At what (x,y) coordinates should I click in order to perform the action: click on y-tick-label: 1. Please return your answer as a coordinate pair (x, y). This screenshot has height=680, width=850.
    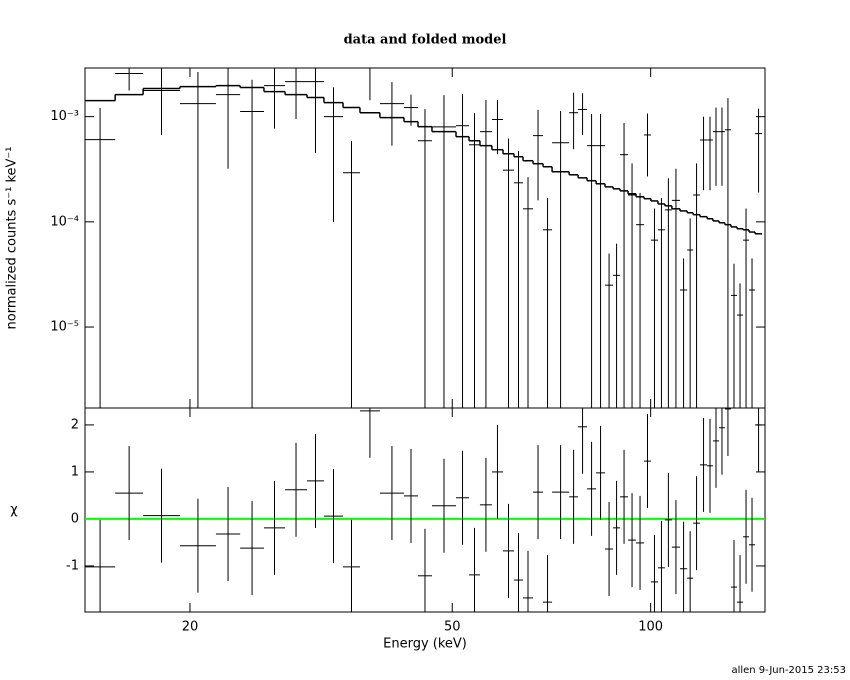
    Looking at the image, I should click on (75, 471).